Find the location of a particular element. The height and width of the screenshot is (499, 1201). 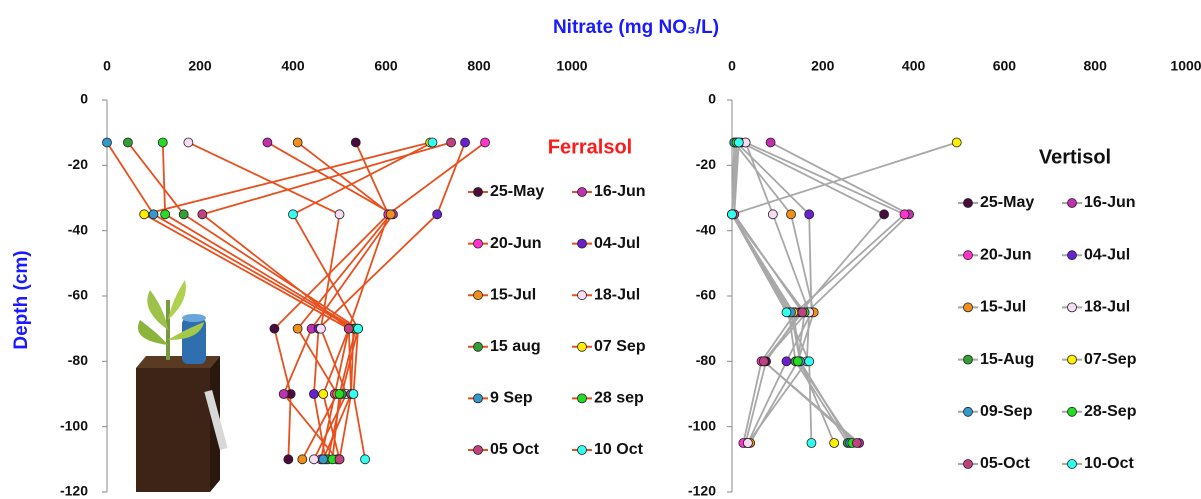

x-tick-label: 800 is located at coordinates (1096, 66).